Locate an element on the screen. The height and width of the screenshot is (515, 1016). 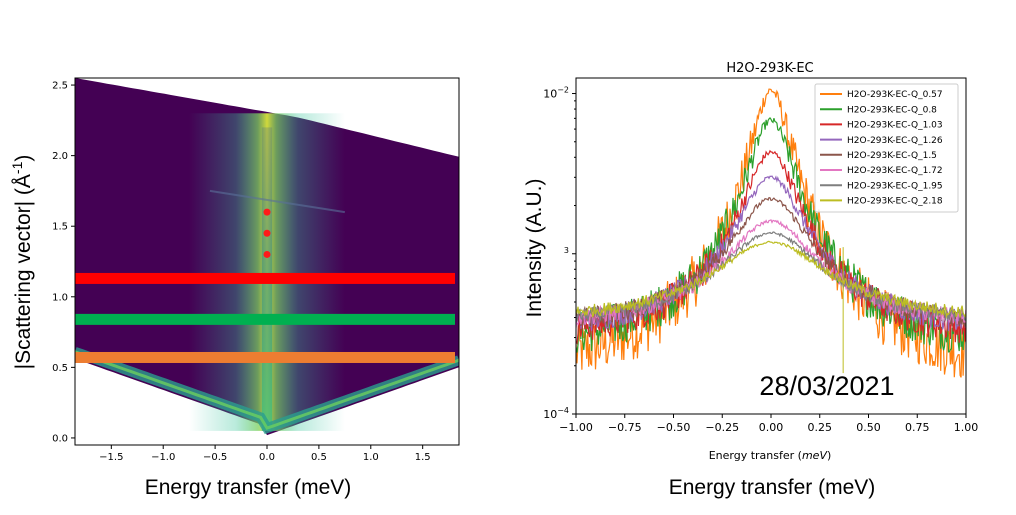
orange-band is located at coordinates (265, 357).